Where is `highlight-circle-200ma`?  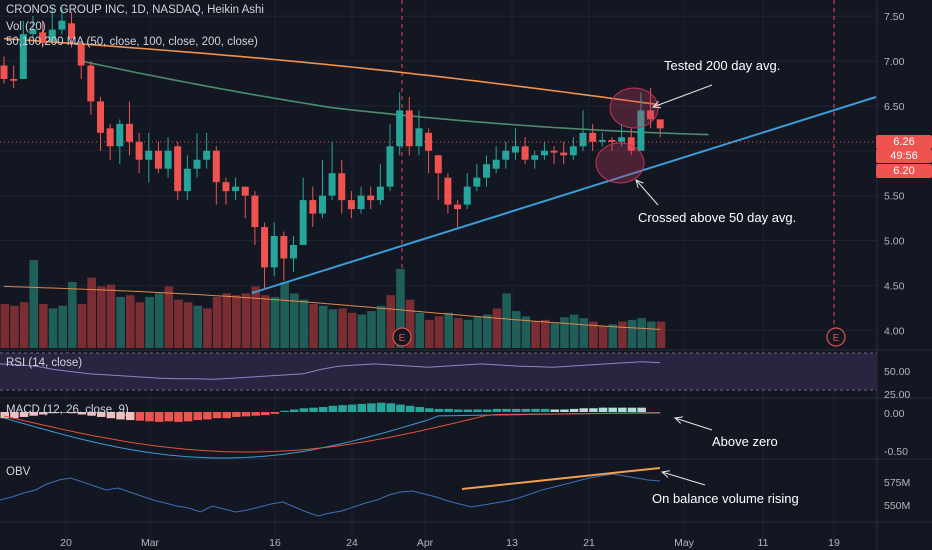 highlight-circle-200ma is located at coordinates (634, 108).